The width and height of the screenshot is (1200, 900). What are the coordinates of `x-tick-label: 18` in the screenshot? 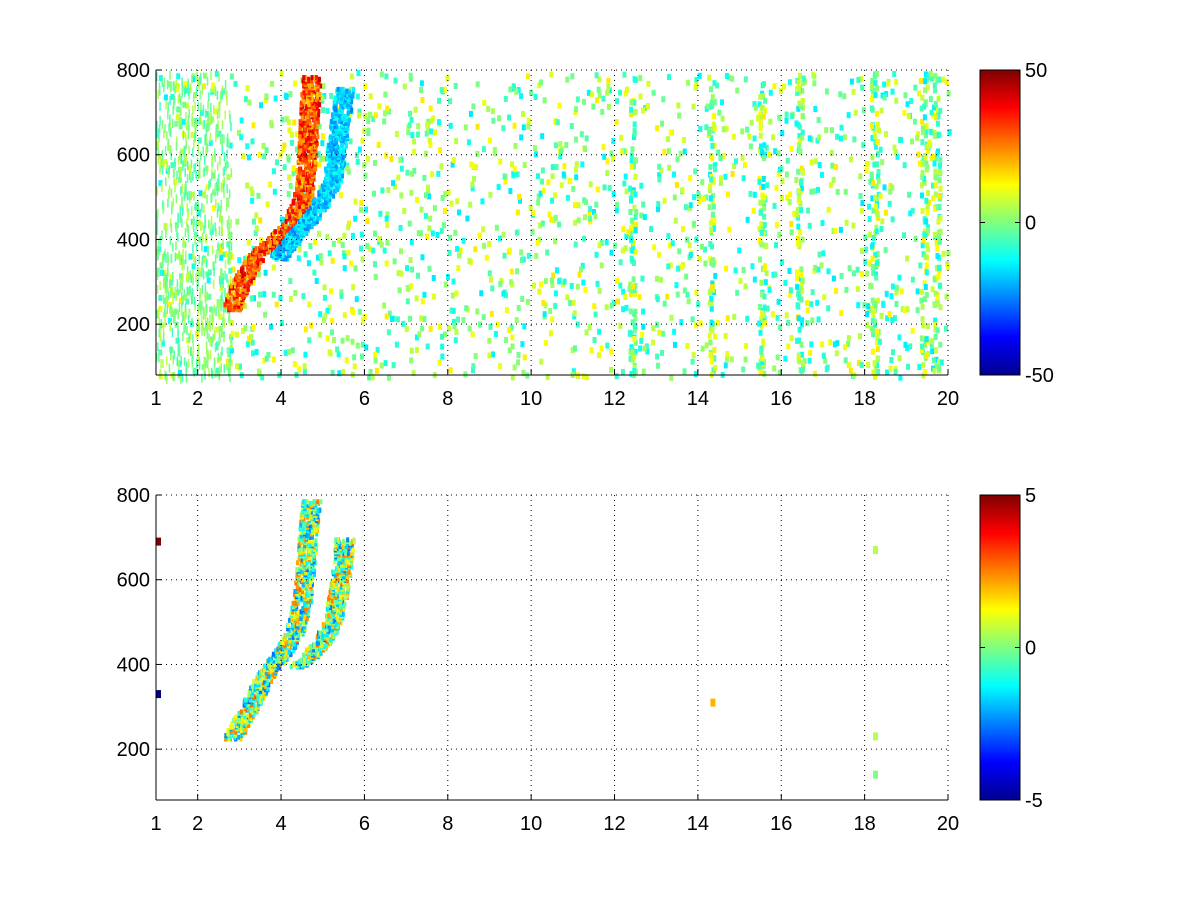 It's located at (865, 399).